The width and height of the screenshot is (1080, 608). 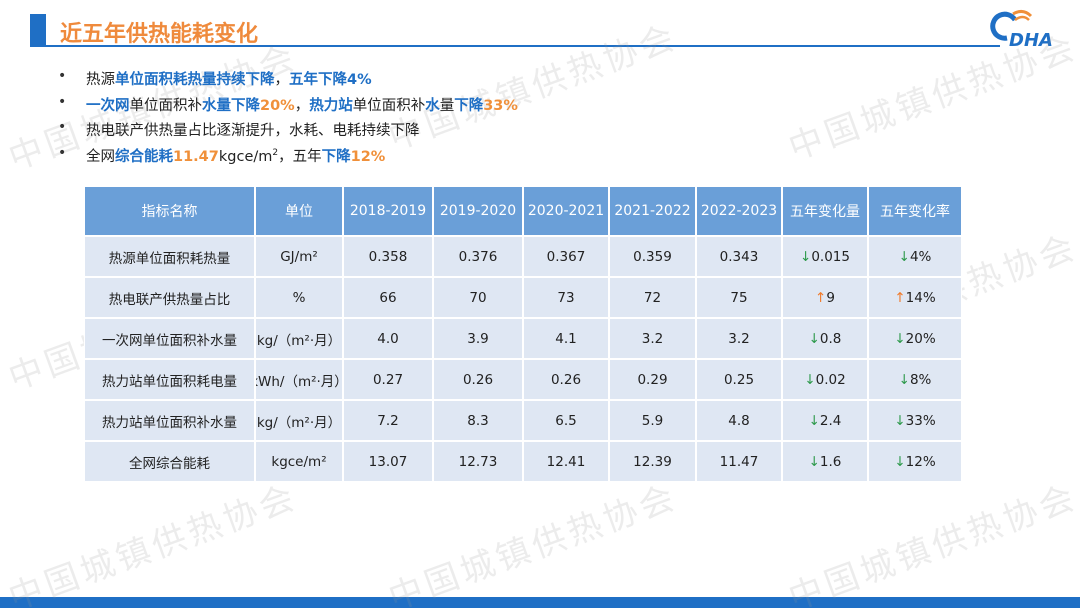 I want to click on table-cell: 0.29, so click(x=652, y=379).